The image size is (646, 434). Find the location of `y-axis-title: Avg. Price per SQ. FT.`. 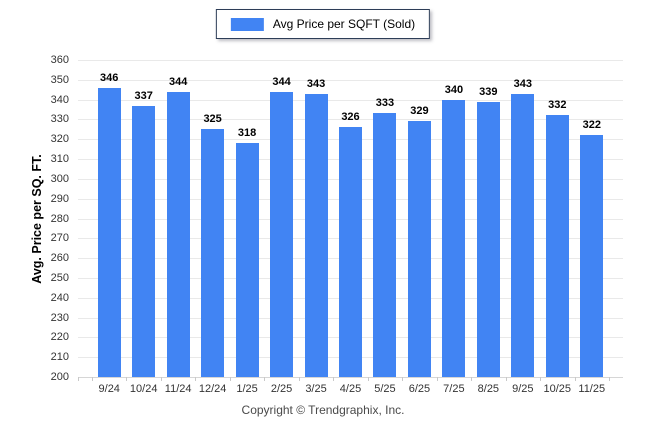

y-axis-title: Avg. Price per SQ. FT. is located at coordinates (37, 219).